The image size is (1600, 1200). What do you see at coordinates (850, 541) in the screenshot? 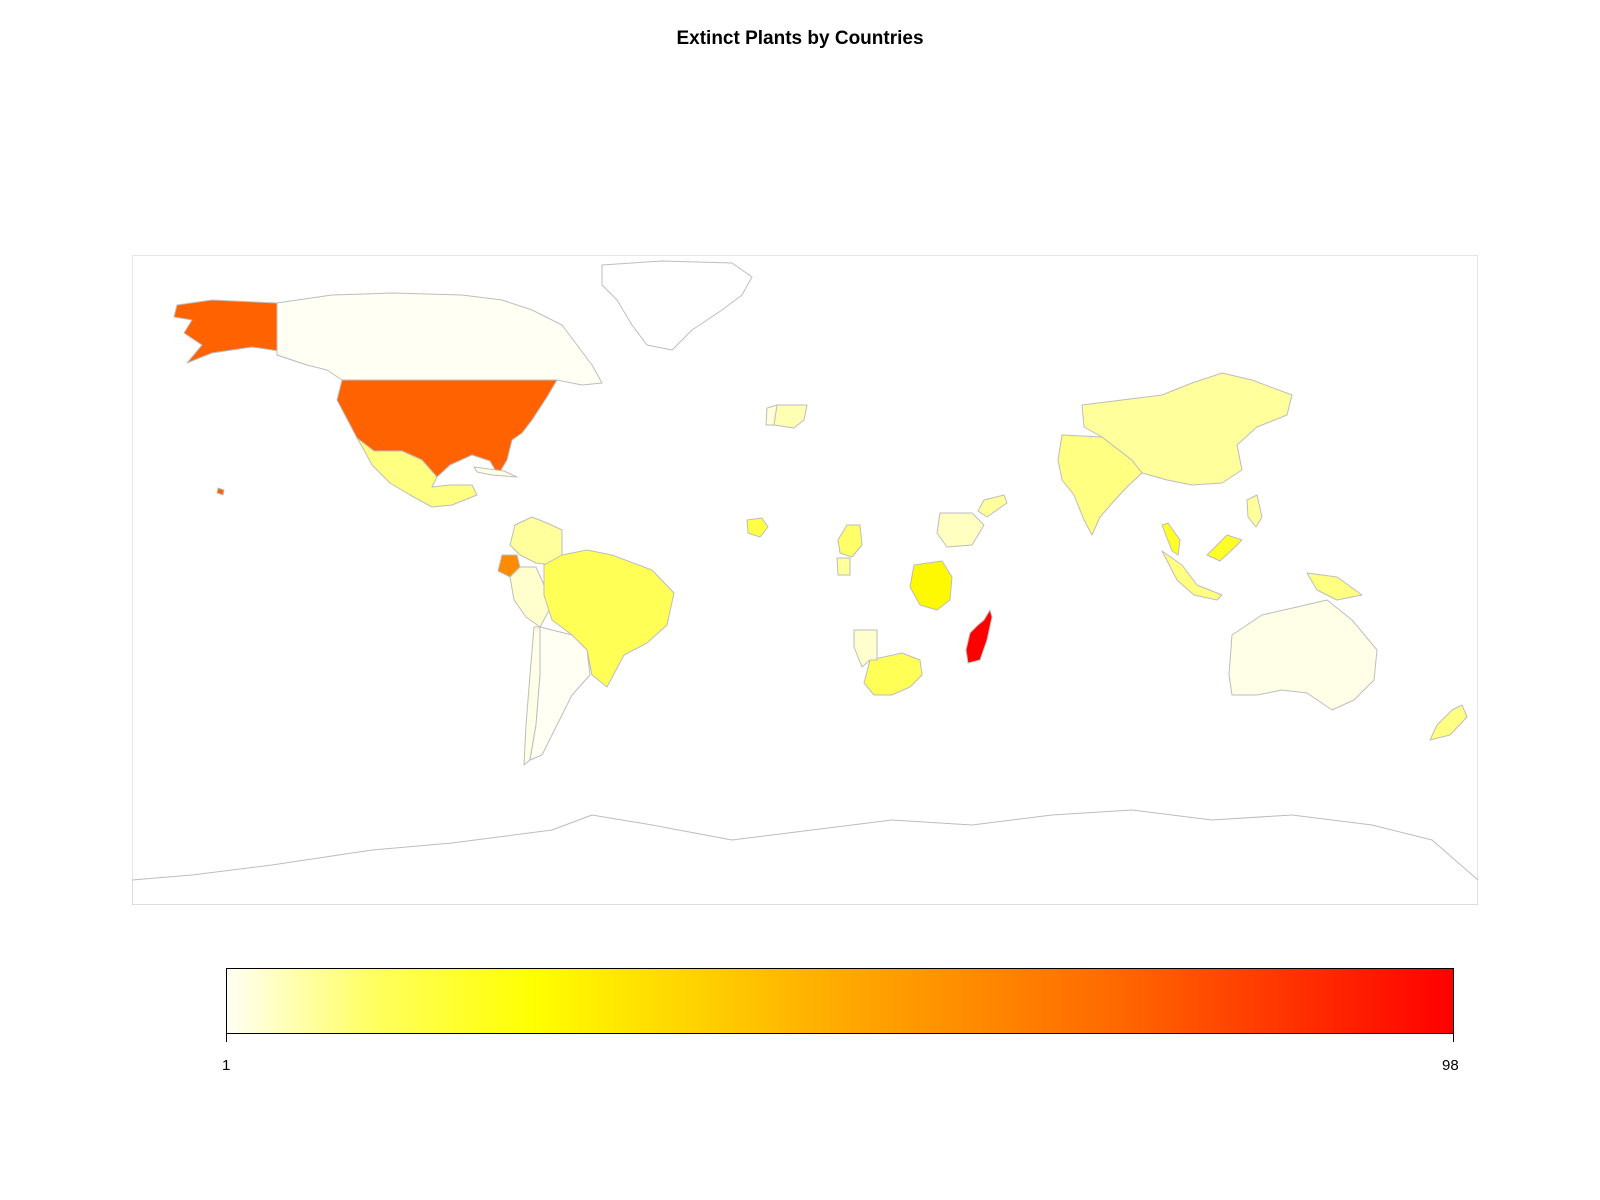
I see `country-cameroon` at bounding box center [850, 541].